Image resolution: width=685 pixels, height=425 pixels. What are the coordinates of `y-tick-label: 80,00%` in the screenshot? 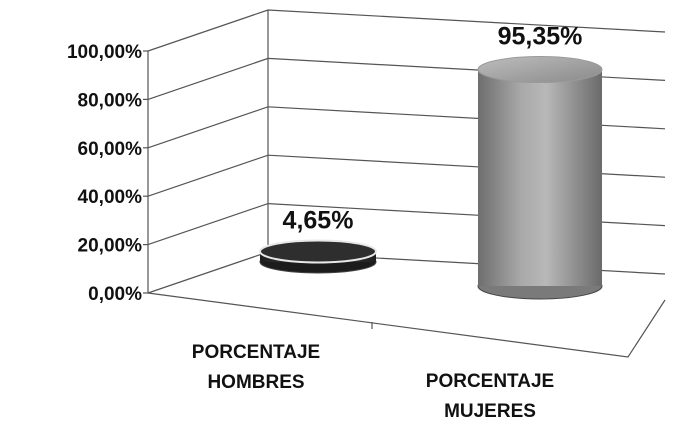 It's located at (110, 100).